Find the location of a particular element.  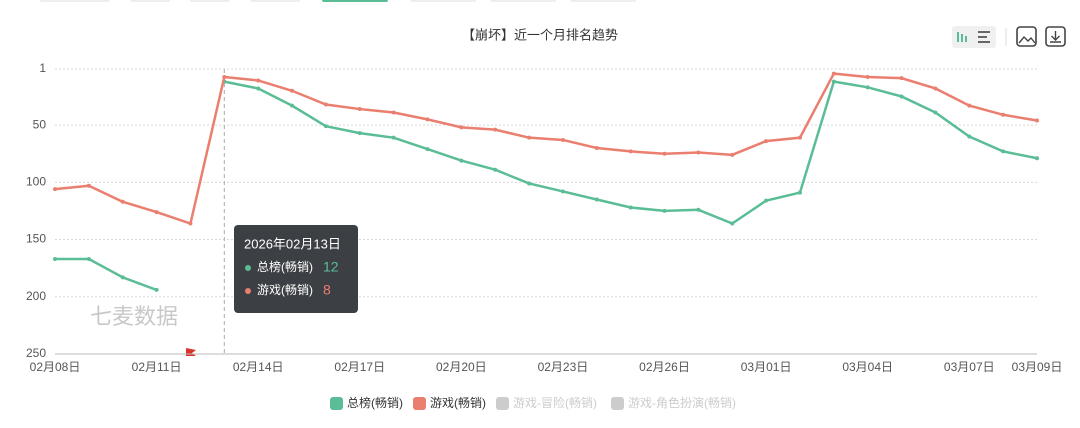

x-tick-label: 02月11日 is located at coordinates (157, 367).